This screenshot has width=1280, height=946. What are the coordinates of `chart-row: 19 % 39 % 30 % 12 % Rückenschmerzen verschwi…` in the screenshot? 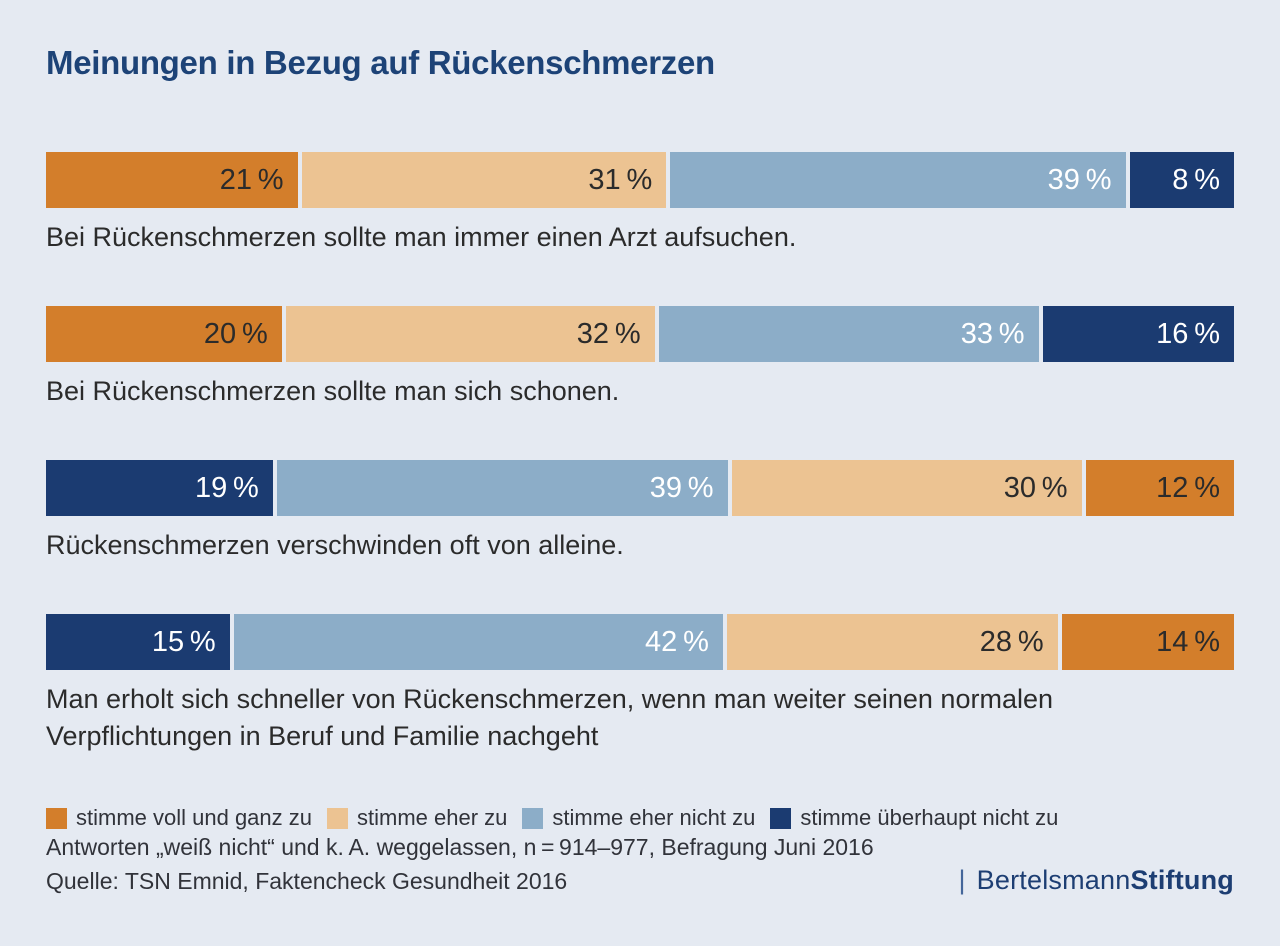 It's located at (640, 512).